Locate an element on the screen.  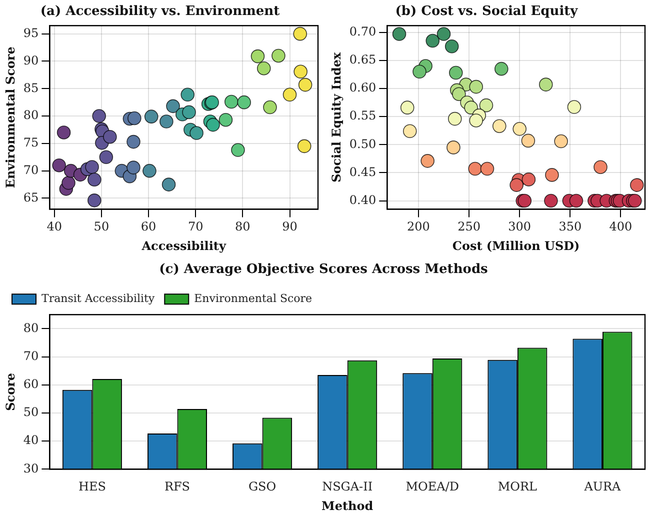
x-tick-label: MORL is located at coordinates (518, 487).